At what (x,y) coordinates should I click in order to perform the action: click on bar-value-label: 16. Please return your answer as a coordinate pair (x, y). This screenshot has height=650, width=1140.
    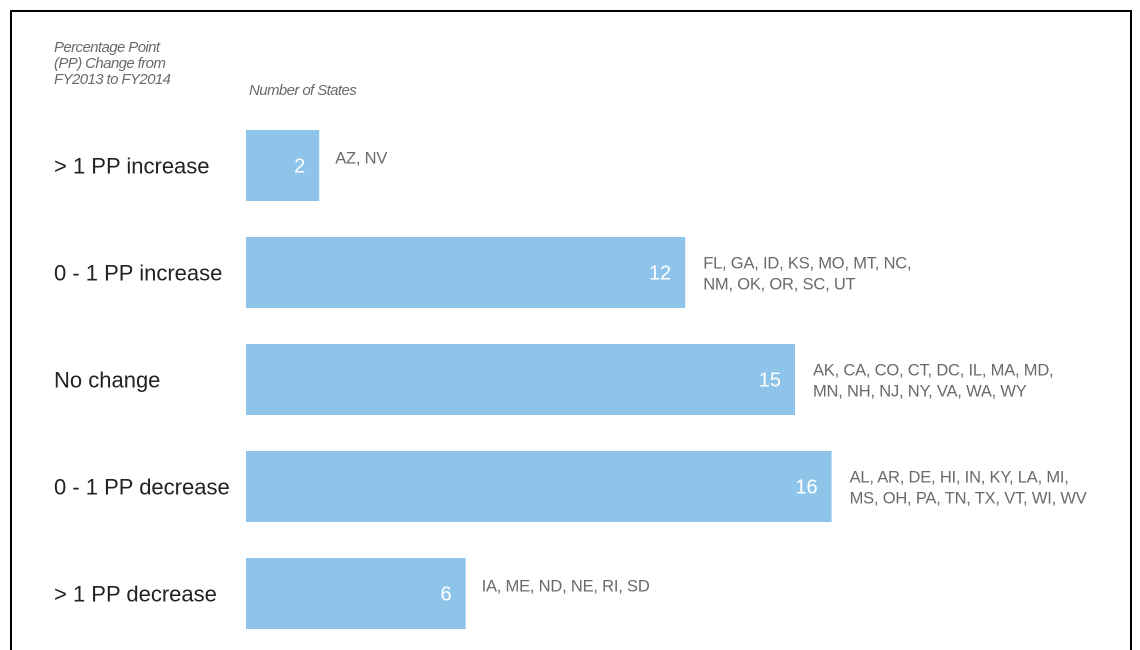
    Looking at the image, I should click on (806, 488).